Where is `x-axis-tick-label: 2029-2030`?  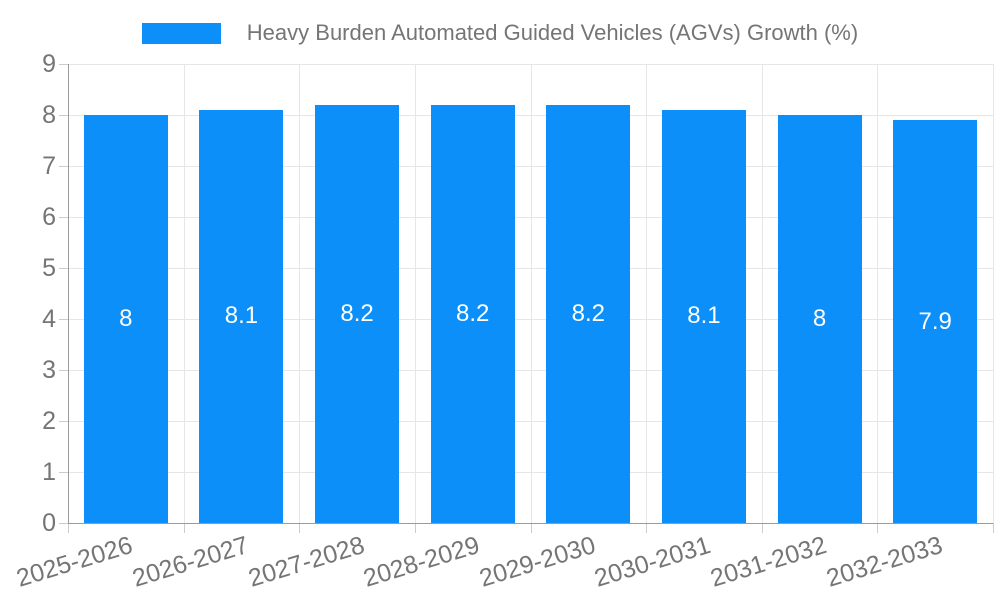 x-axis-tick-label: 2029-2030 is located at coordinates (537, 562).